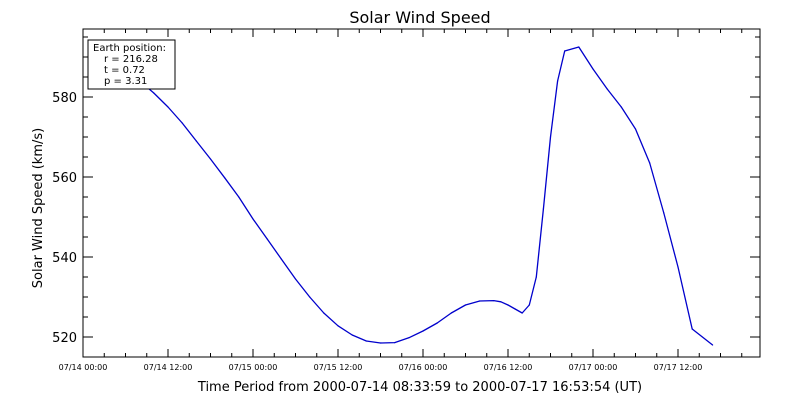 This screenshot has height=400, width=800. What do you see at coordinates (678, 367) in the screenshot?
I see `x-tick-label: 07/17 12:00` at bounding box center [678, 367].